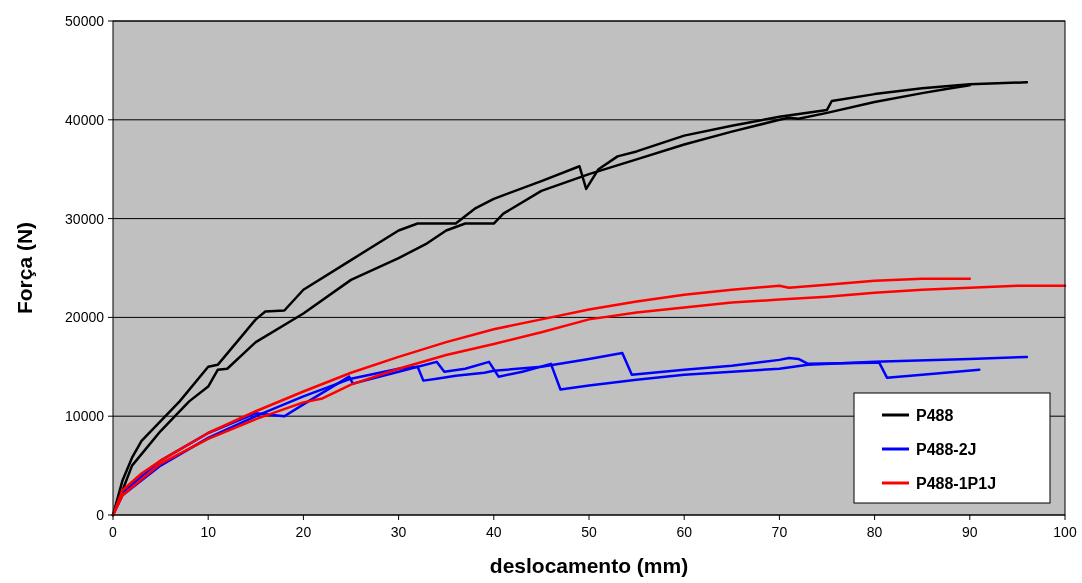  What do you see at coordinates (208, 532) in the screenshot?
I see `x-tick-label: 10` at bounding box center [208, 532].